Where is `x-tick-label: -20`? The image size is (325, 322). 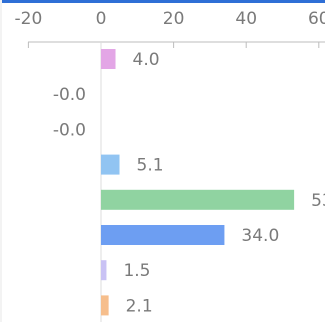 x-tick-label: -20 is located at coordinates (29, 19).